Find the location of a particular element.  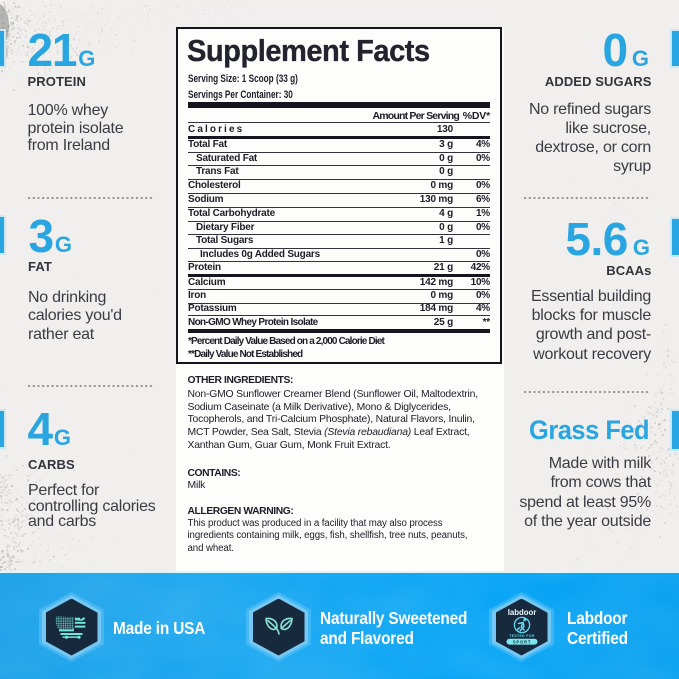

svg-text: labdoor is located at coordinates (522, 612).